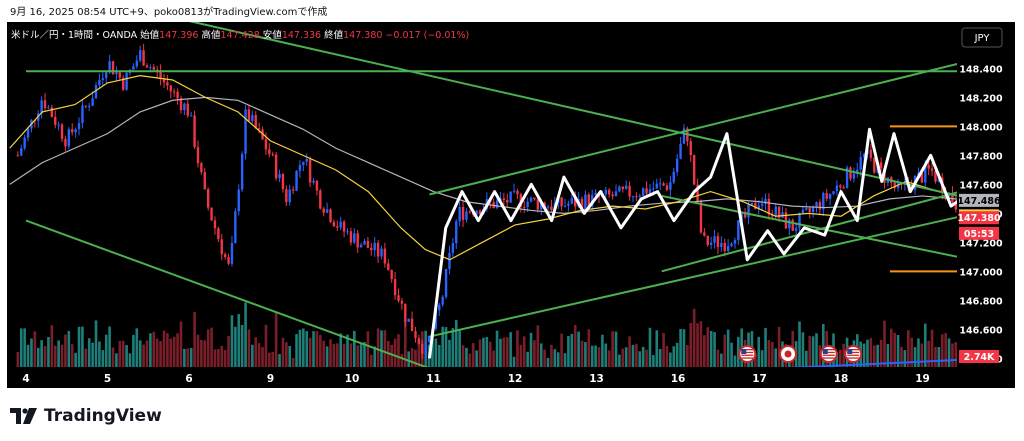  I want to click on currency-button, so click(982, 37).